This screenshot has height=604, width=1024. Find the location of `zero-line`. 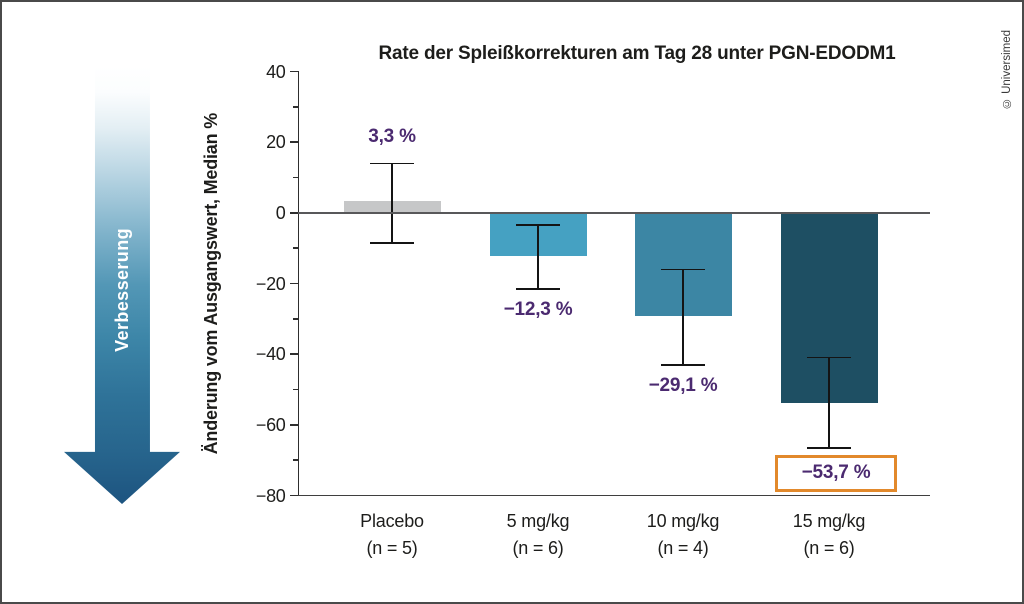

zero-line is located at coordinates (613, 213).